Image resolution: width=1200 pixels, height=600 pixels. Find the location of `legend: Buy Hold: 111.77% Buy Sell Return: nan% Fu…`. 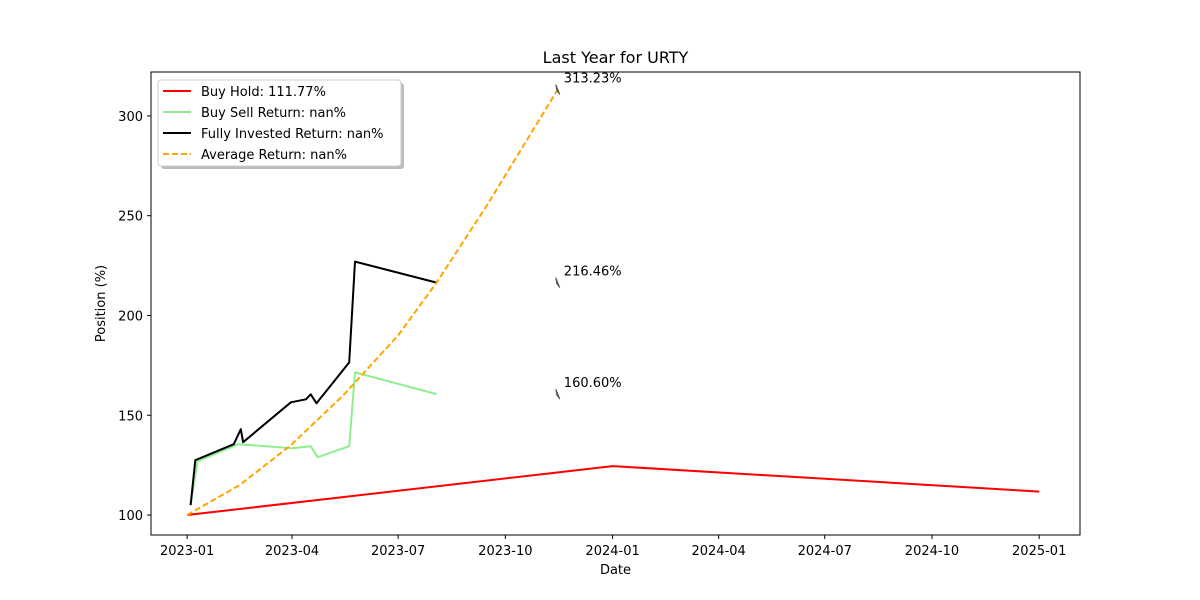

legend: Buy Hold: 111.77% Buy Sell Return: nan% Fu… is located at coordinates (280, 124).